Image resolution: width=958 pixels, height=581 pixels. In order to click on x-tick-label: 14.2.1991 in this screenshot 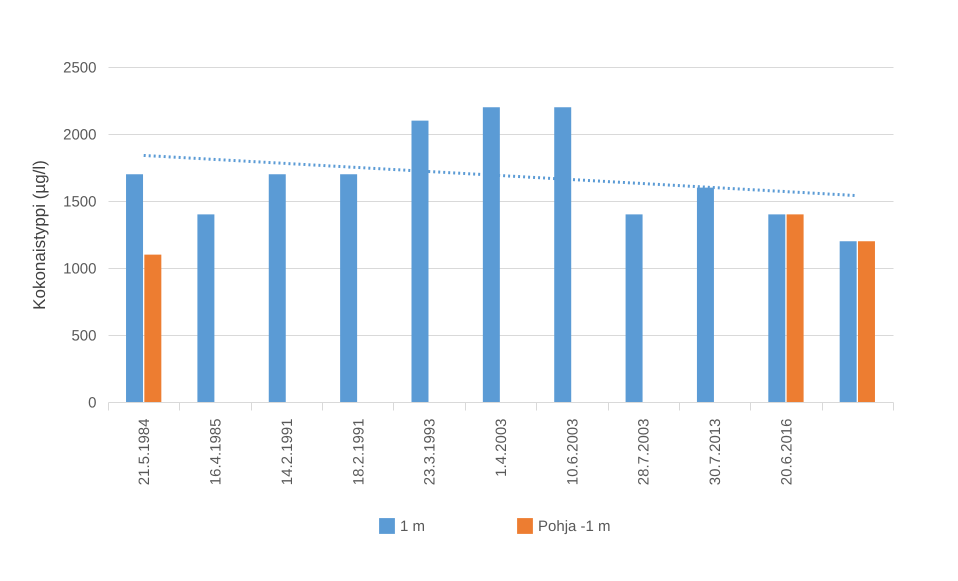, I will do `click(287, 452)`.